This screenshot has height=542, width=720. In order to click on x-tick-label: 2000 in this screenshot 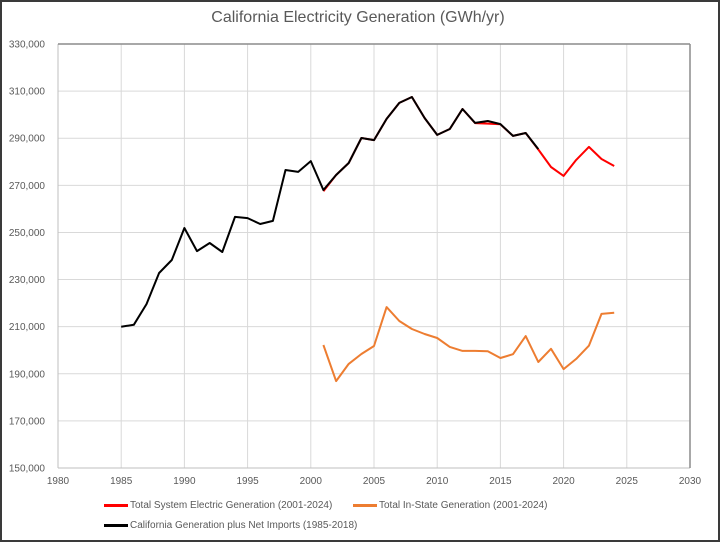, I will do `click(311, 481)`.